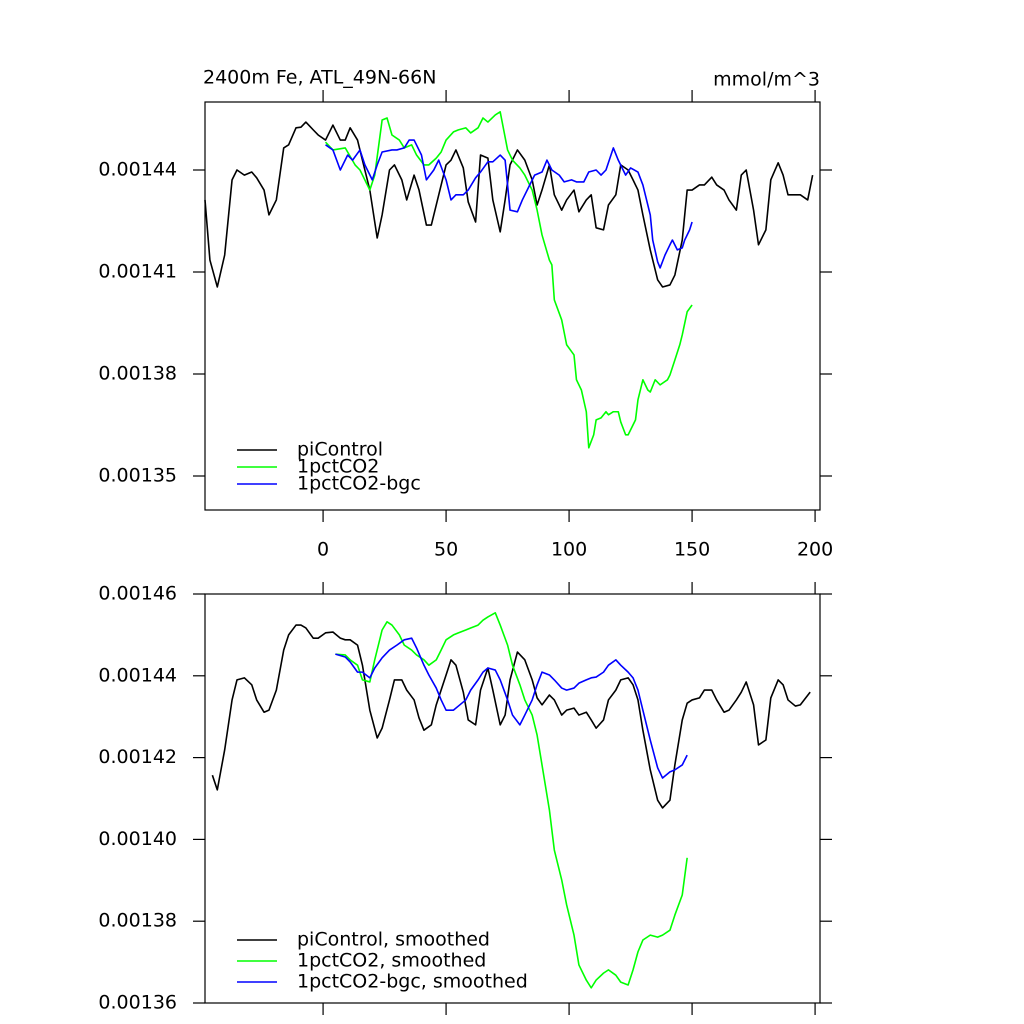 This screenshot has width=1024, height=1024. I want to click on legend-label: piControl, so click(340, 450).